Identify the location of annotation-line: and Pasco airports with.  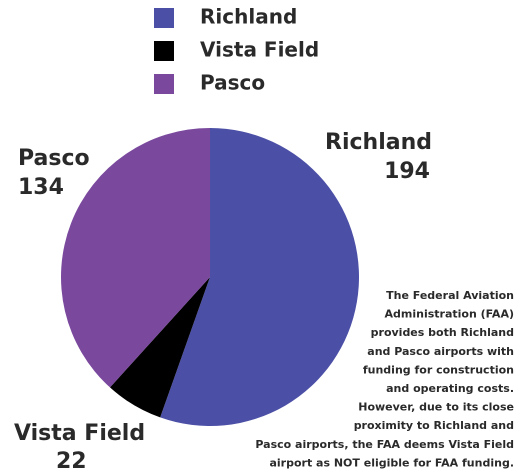
(440, 351).